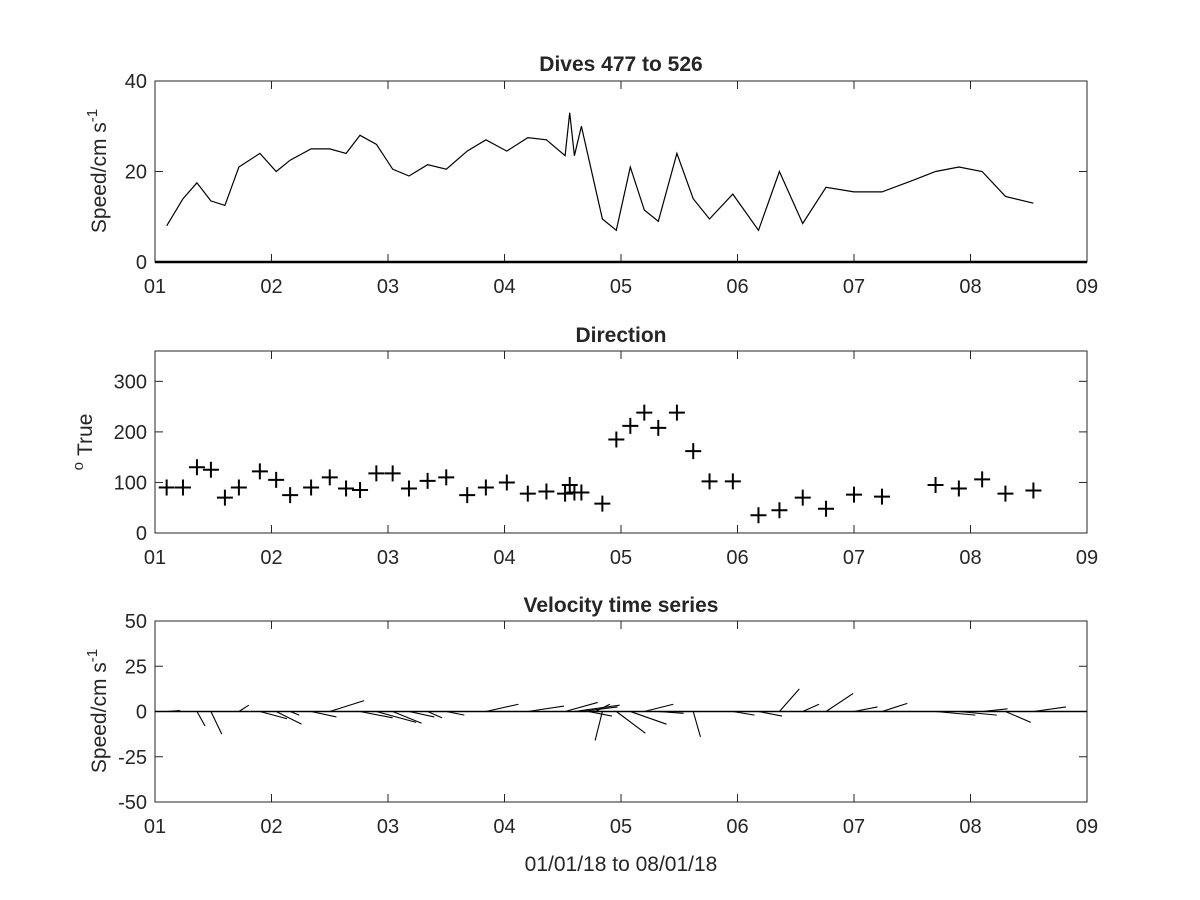 This screenshot has height=900, width=1200. I want to click on speed-title: Dives 477 to 526, so click(620, 64).